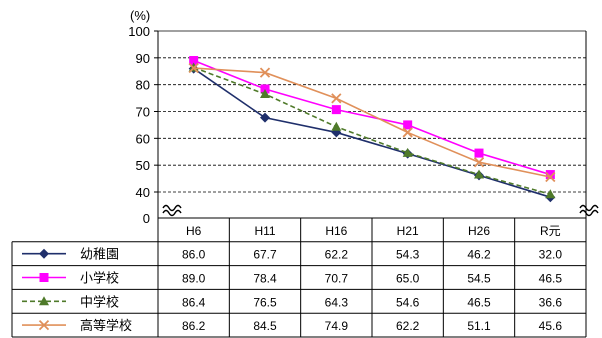 The image size is (602, 338). What do you see at coordinates (551, 255) in the screenshot?
I see `data-label: 32.0` at bounding box center [551, 255].